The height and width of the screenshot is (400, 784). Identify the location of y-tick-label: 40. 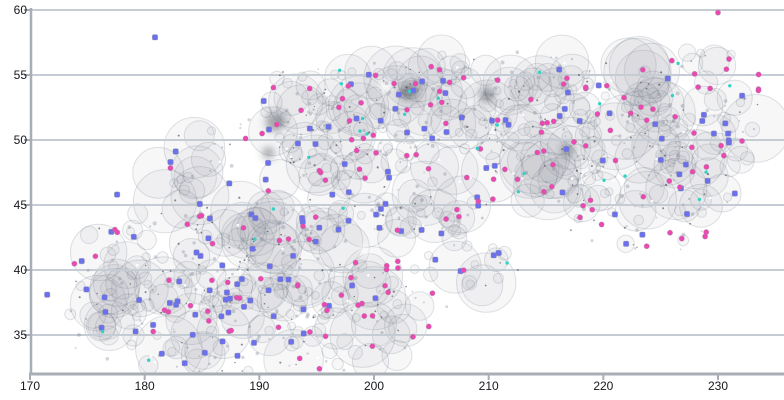
(21, 270).